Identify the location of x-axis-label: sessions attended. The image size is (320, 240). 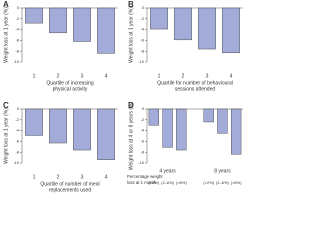
(195, 89).